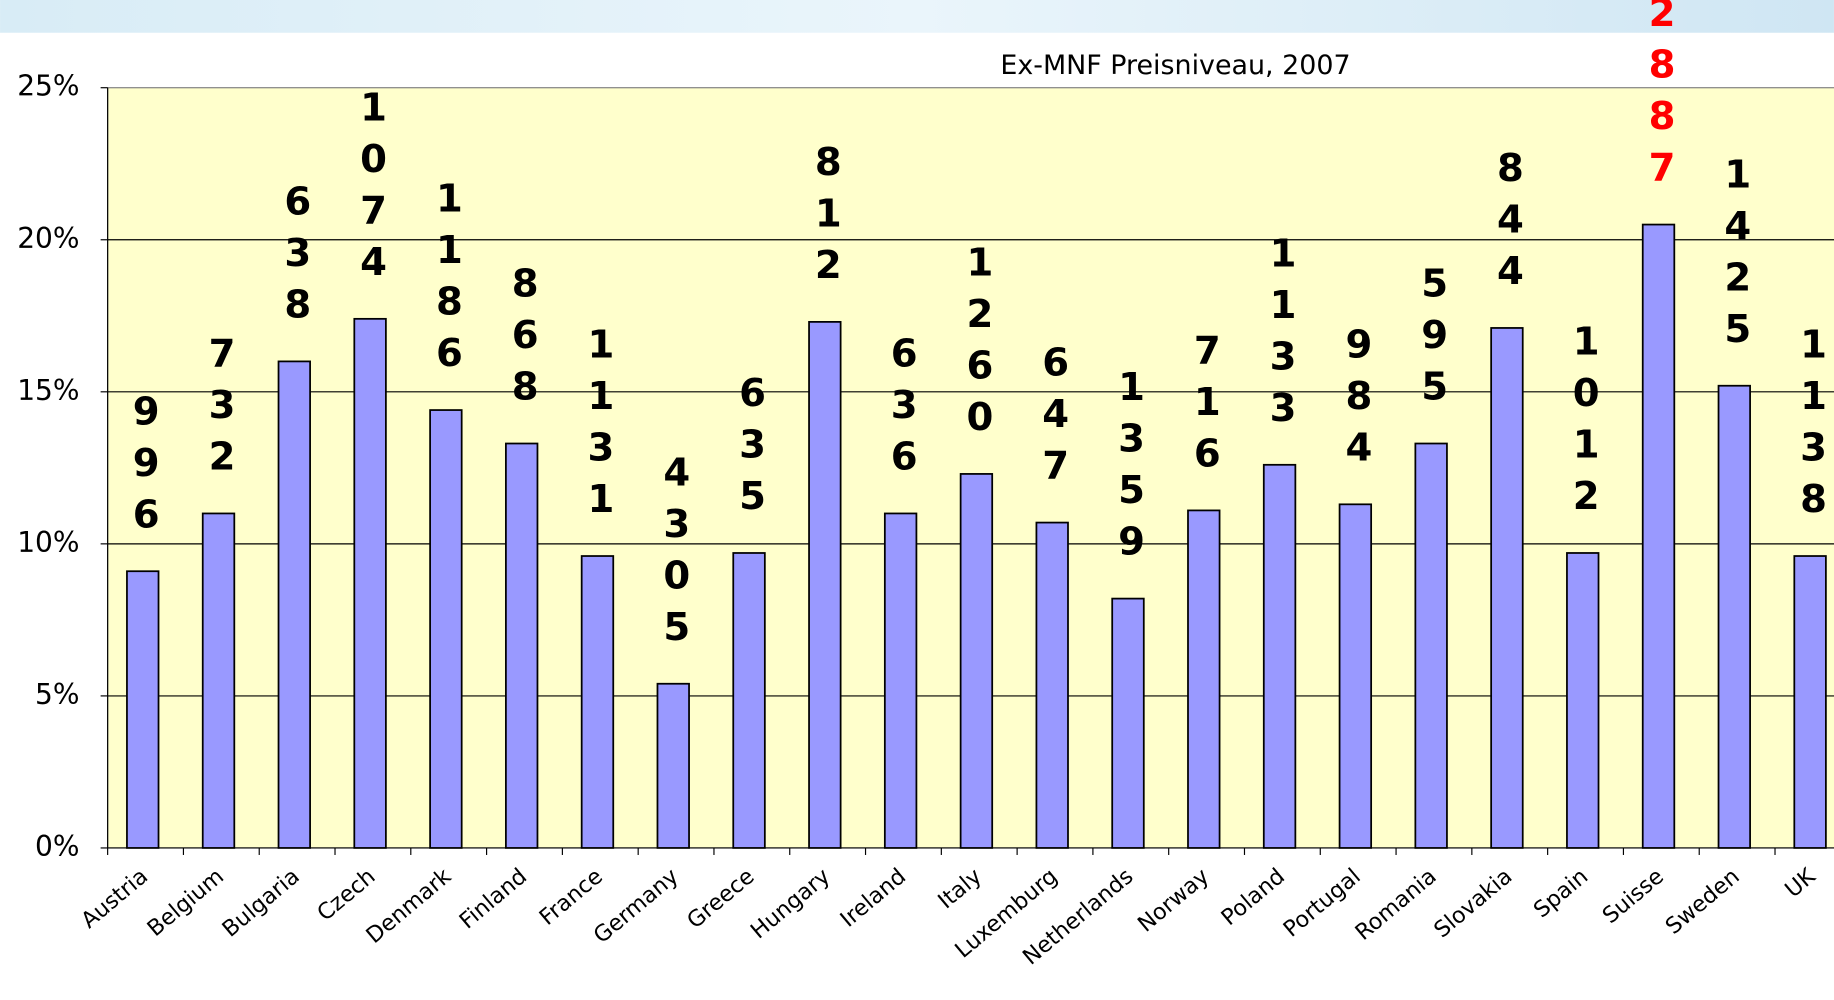  Describe the element at coordinates (346, 894) in the screenshot. I see `x-tick-label: Czech` at that location.